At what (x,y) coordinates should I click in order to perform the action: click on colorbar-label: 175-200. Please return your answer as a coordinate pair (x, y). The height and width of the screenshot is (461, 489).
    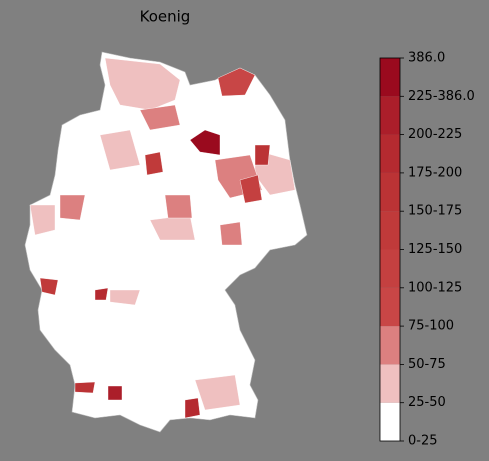
    Looking at the image, I should click on (435, 172).